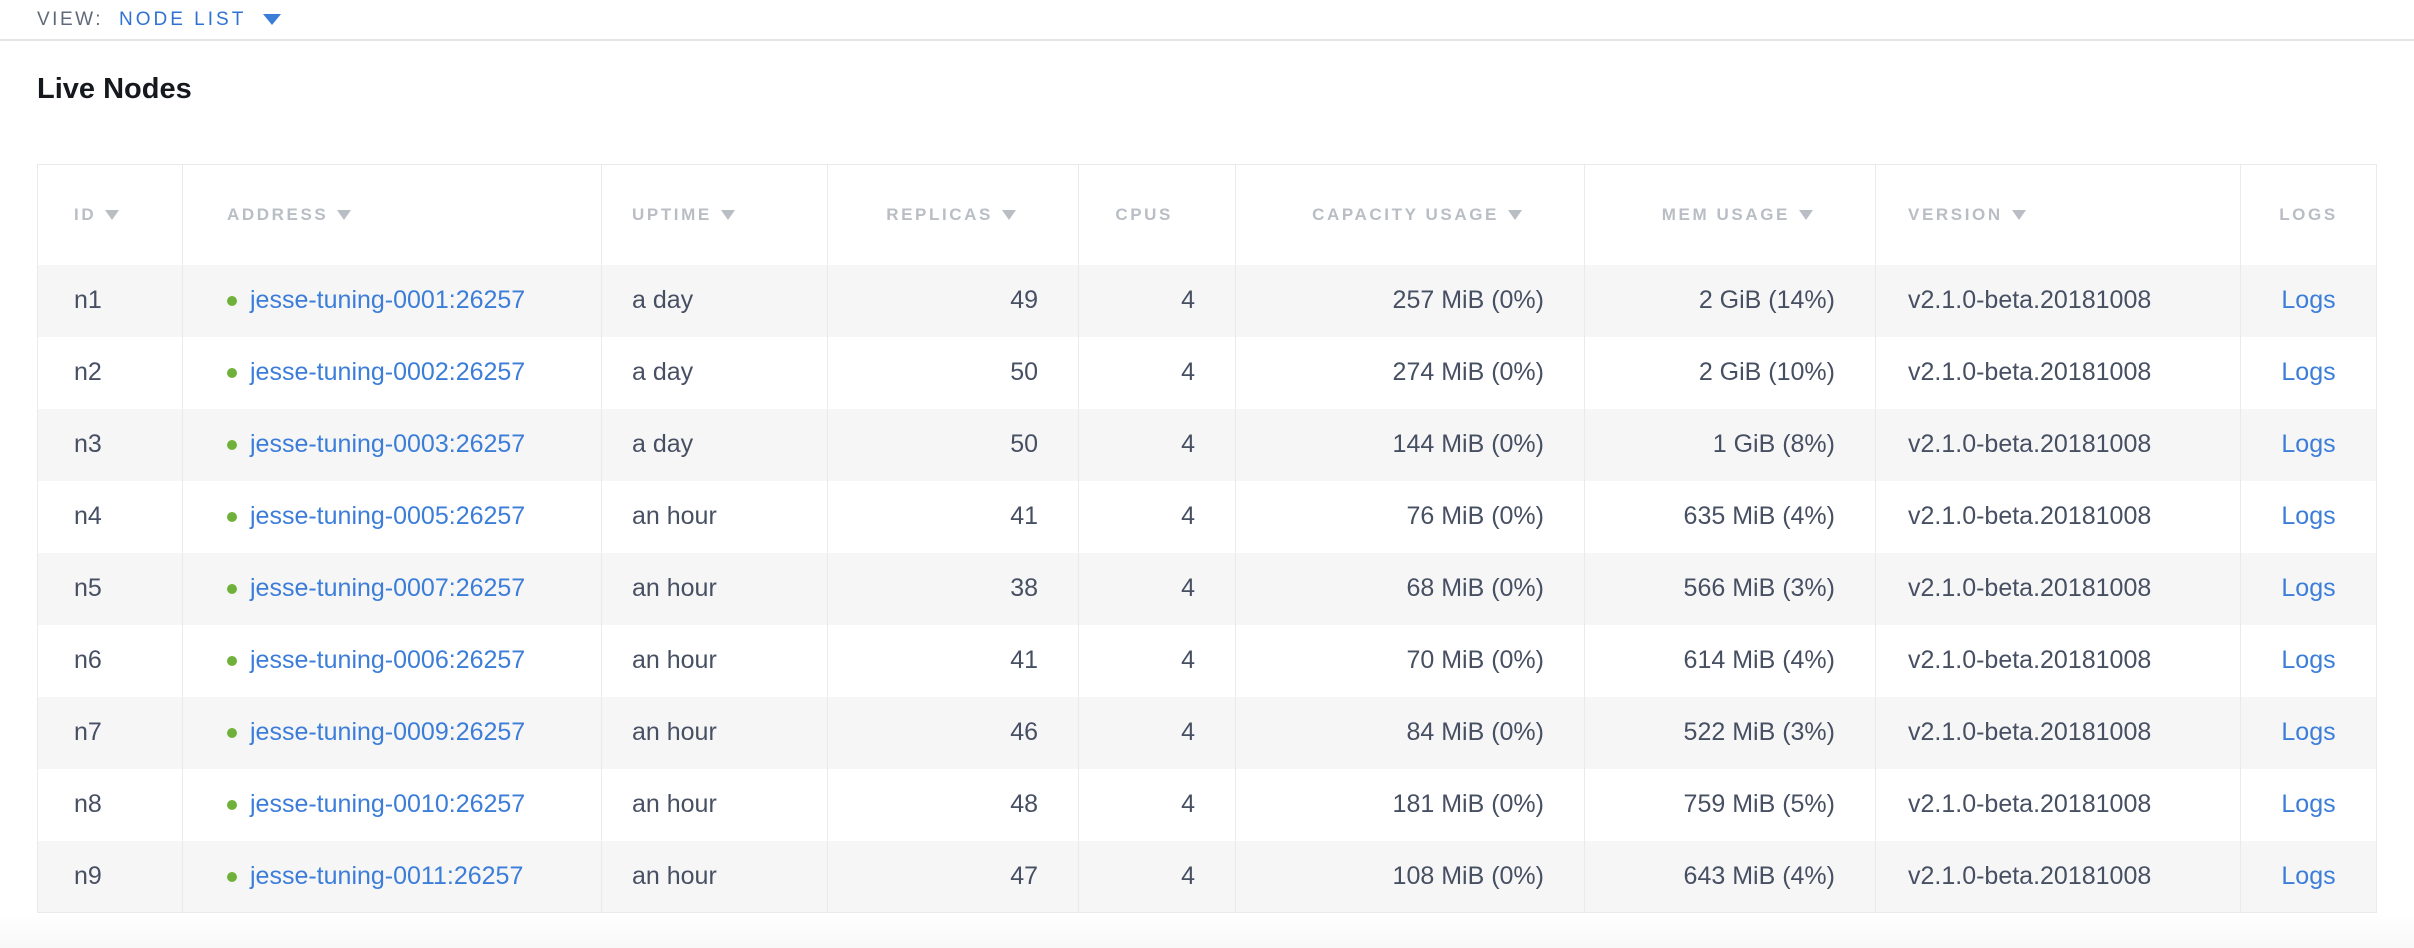  Describe the element at coordinates (714, 214) in the screenshot. I see `column-header-uptime: UPTIME` at that location.